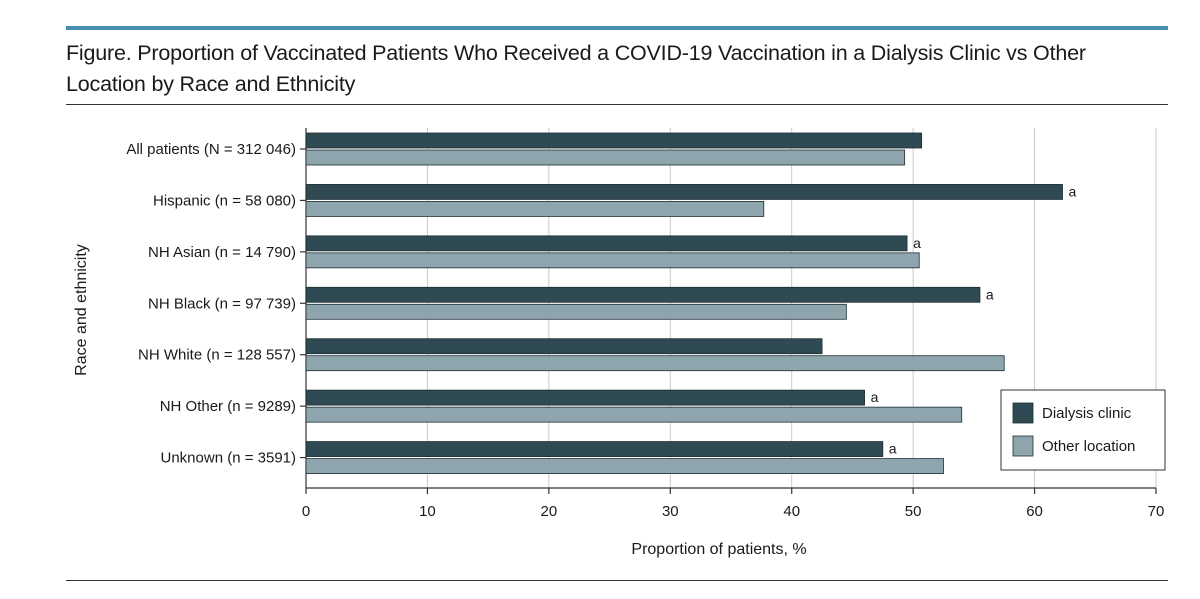 Image resolution: width=1200 pixels, height=599 pixels. What do you see at coordinates (1088, 446) in the screenshot?
I see `legend-label: Other location` at bounding box center [1088, 446].